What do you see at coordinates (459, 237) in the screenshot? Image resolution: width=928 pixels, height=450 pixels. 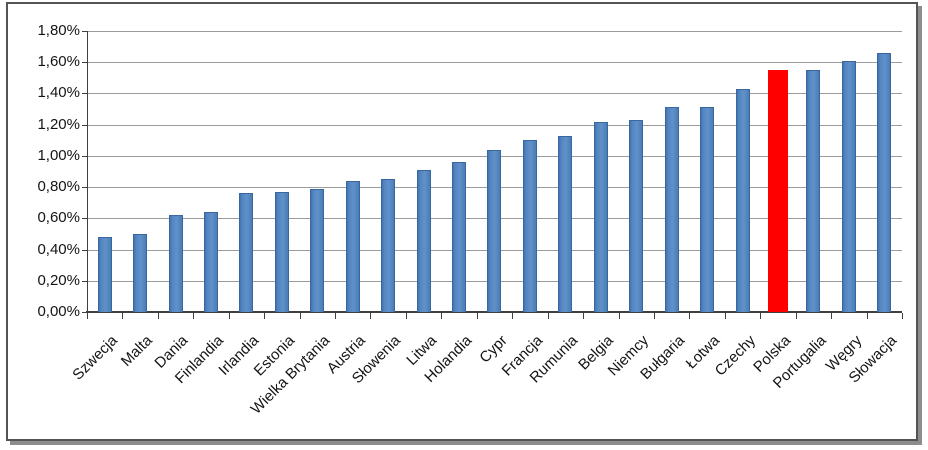 I see `bar-holandia` at bounding box center [459, 237].